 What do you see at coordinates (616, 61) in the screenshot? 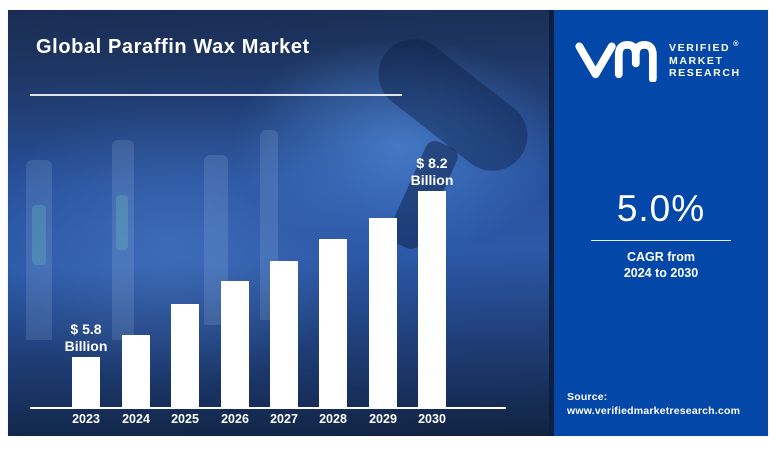
I see `vmr-monogram-icon` at bounding box center [616, 61].